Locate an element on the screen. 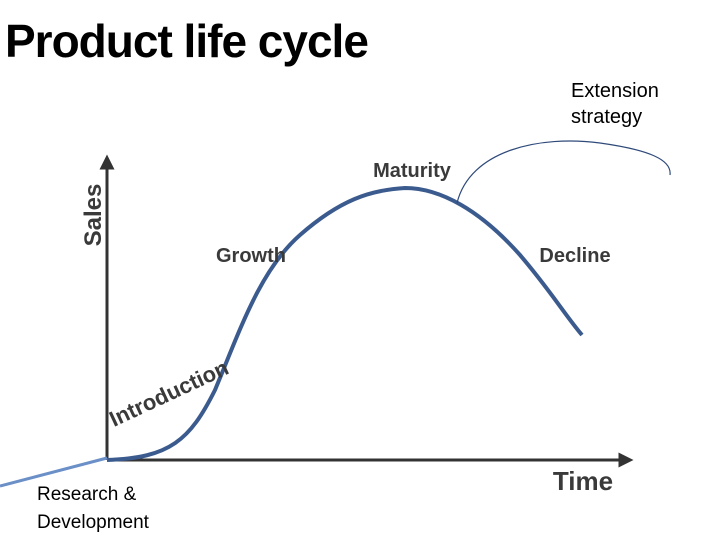 This screenshot has height=540, width=720. stage-label: Decline is located at coordinates (574, 256).